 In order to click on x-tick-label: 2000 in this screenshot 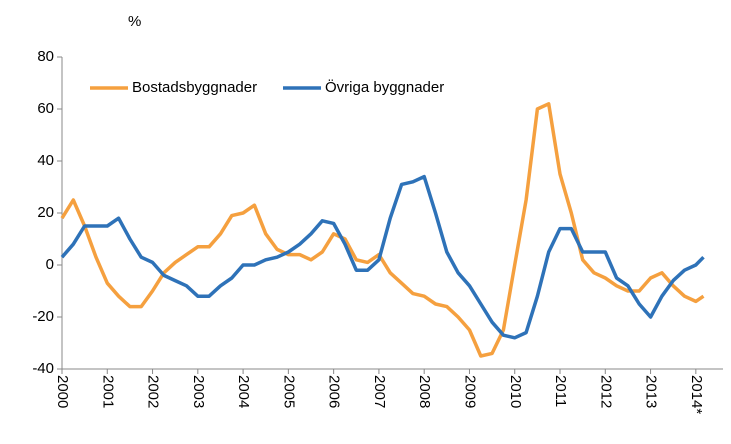, I will do `click(62, 391)`.